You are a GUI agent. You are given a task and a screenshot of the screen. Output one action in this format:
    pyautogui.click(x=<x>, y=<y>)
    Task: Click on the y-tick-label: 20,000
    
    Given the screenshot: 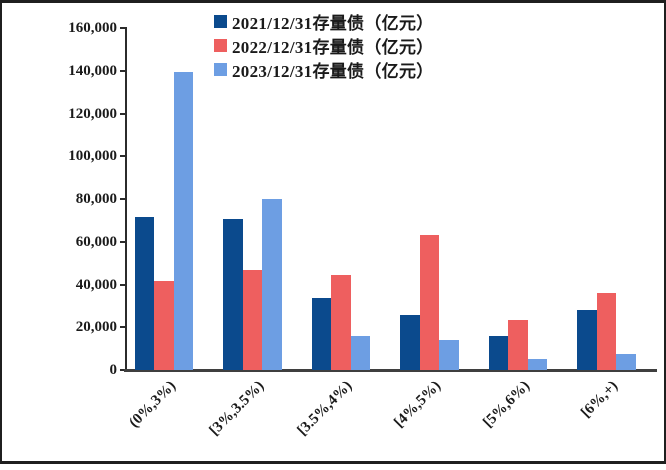 What is the action you would take?
    pyautogui.click(x=96, y=327)
    